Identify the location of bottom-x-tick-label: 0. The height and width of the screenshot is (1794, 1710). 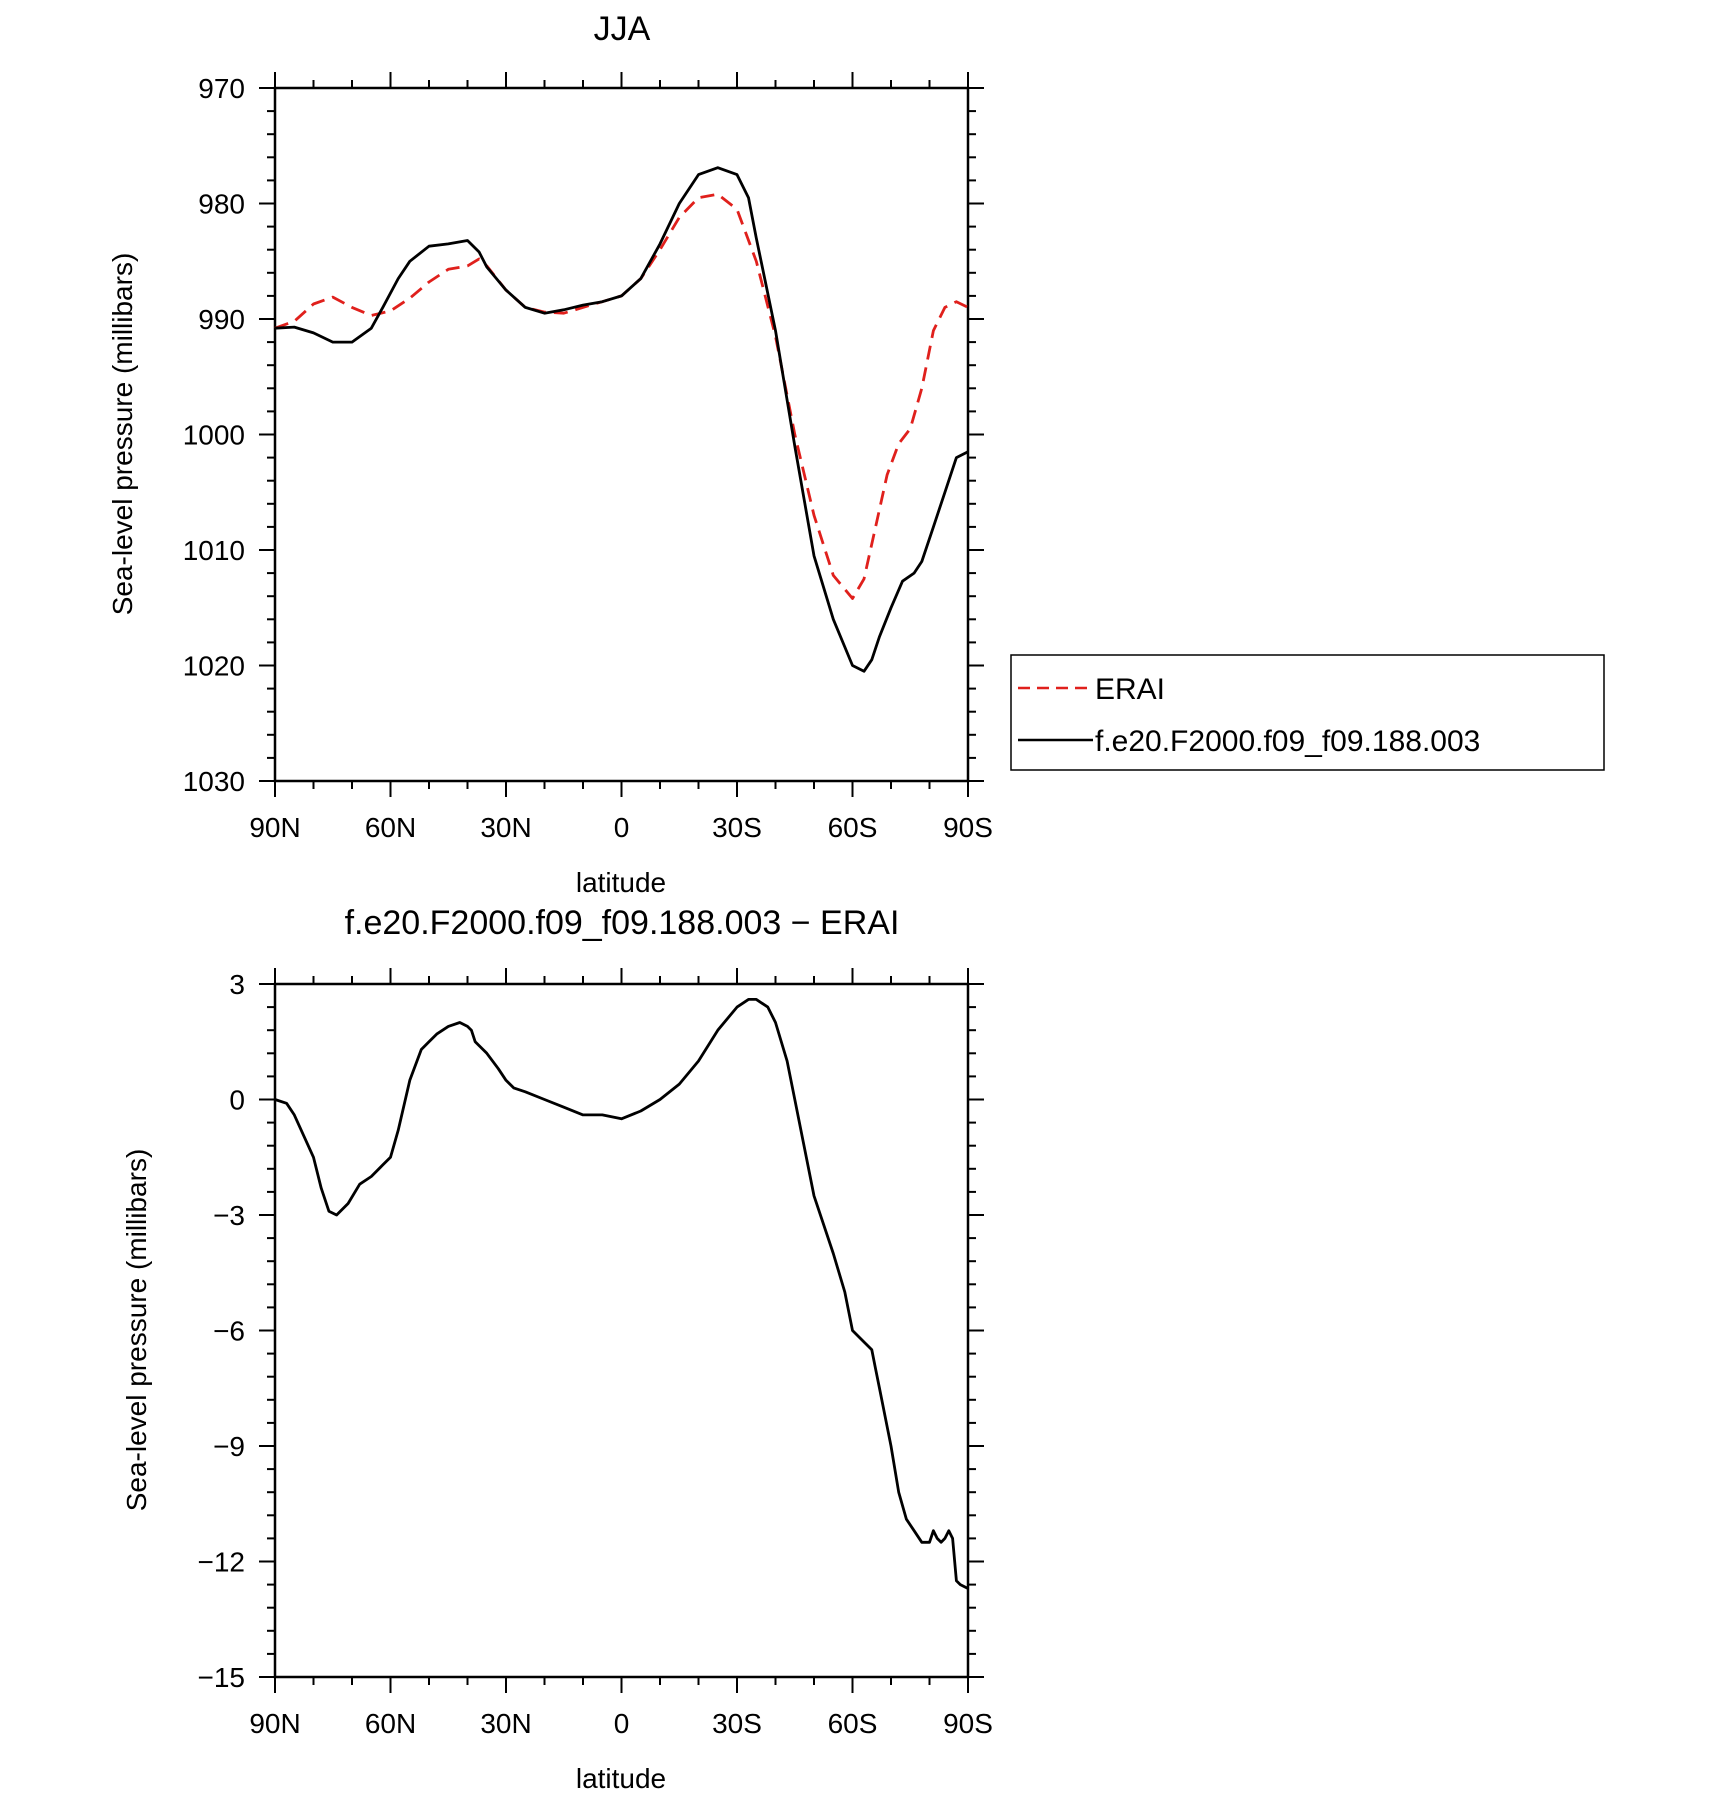
(622, 1723).